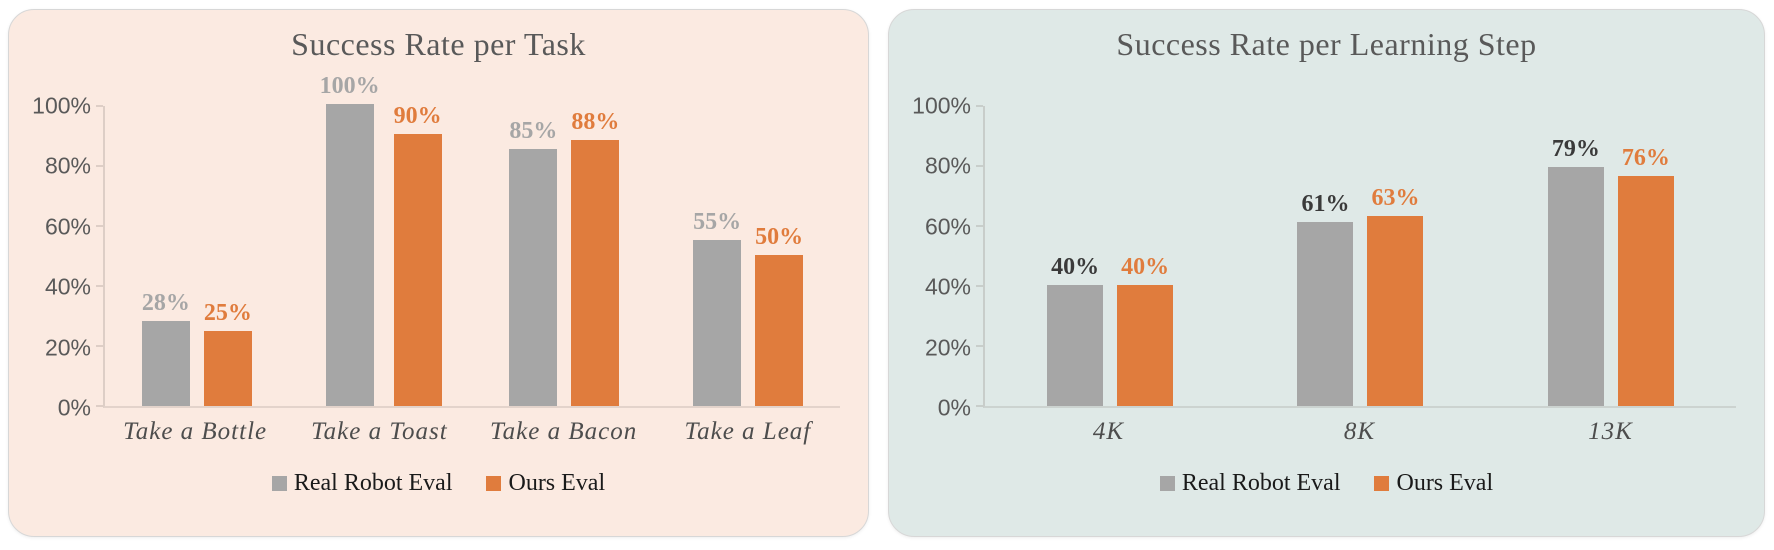 The image size is (1774, 550). I want to click on x-category-label: 4K, so click(1108, 431).